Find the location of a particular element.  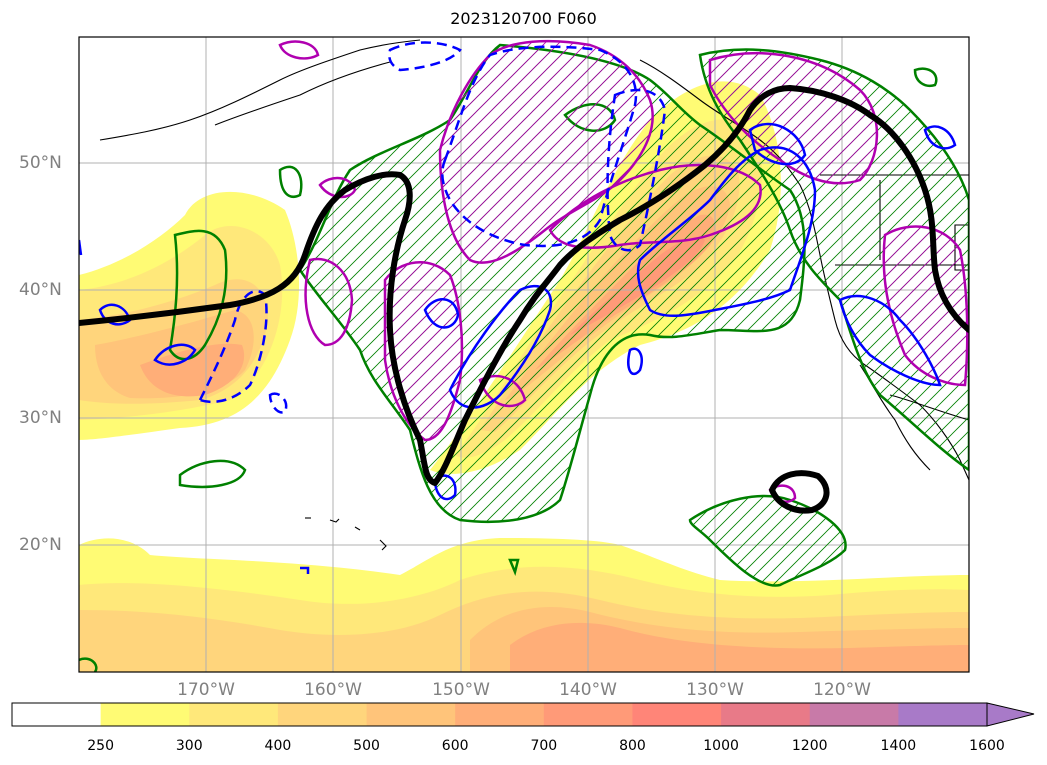

colorbar-tick-label: 1400 is located at coordinates (898, 746).